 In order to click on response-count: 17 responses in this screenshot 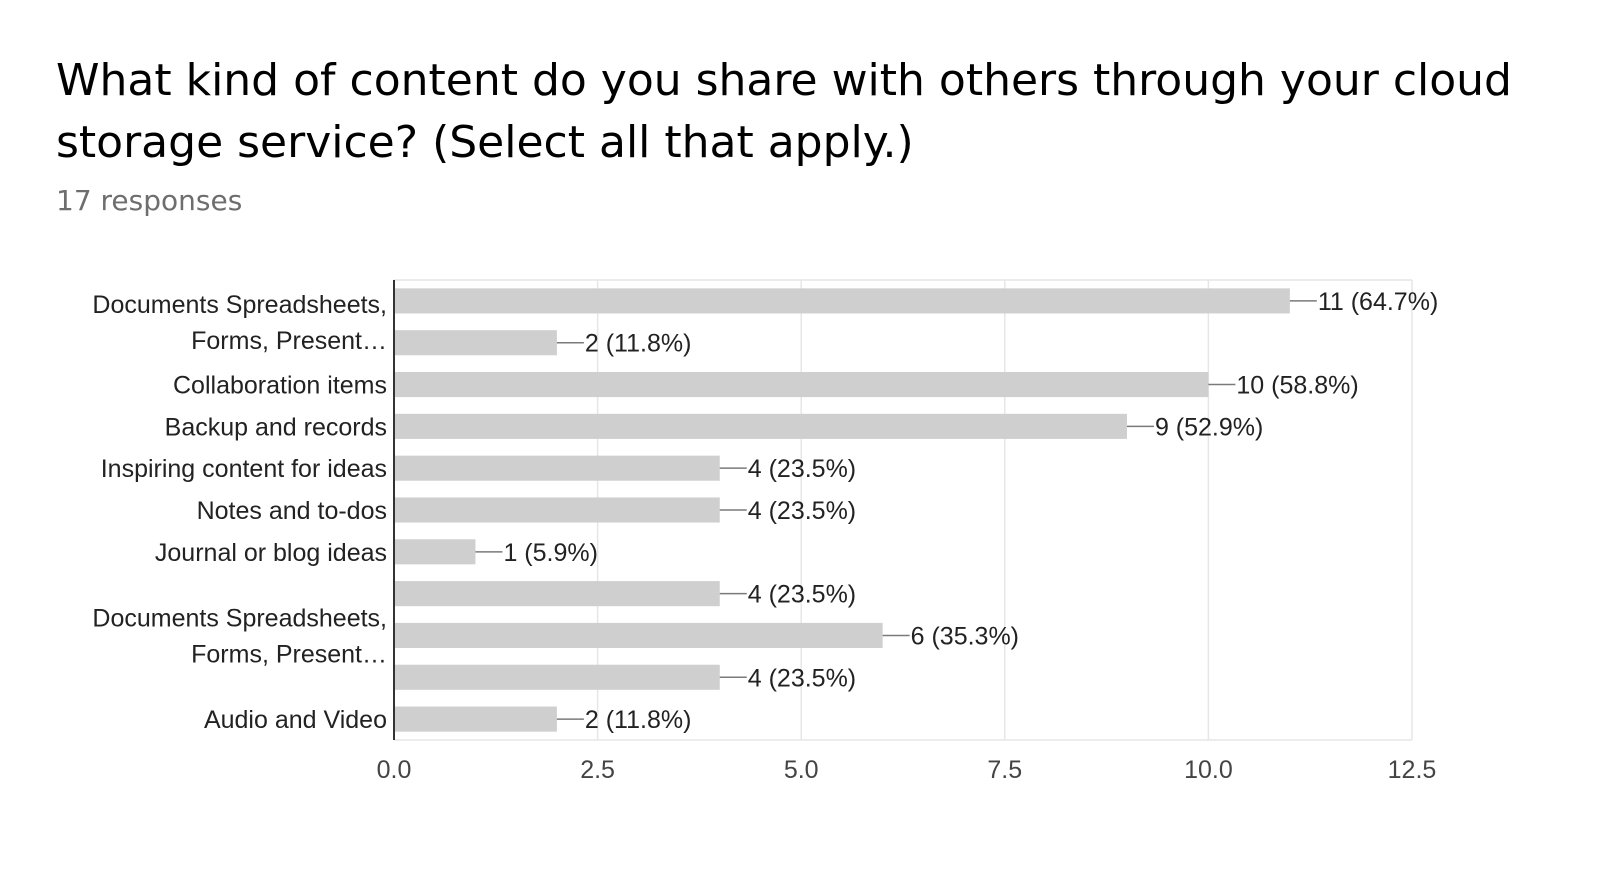, I will do `click(149, 200)`.